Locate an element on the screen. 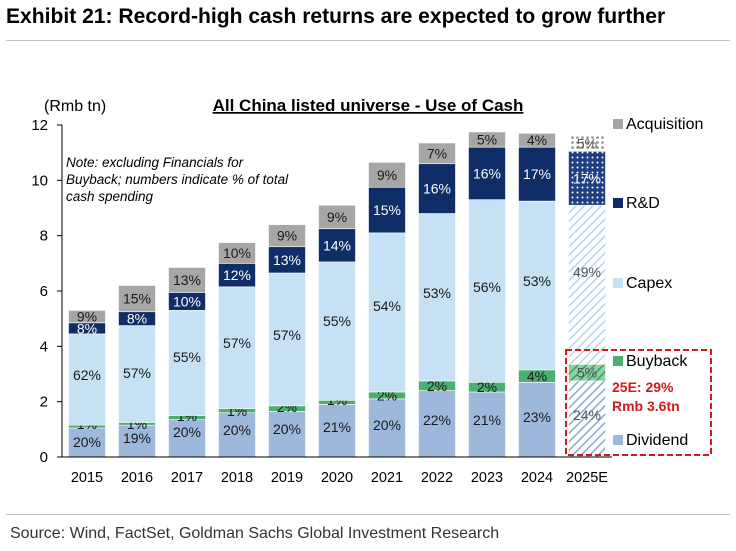  bar-acquisition-2015 is located at coordinates (87, 317).